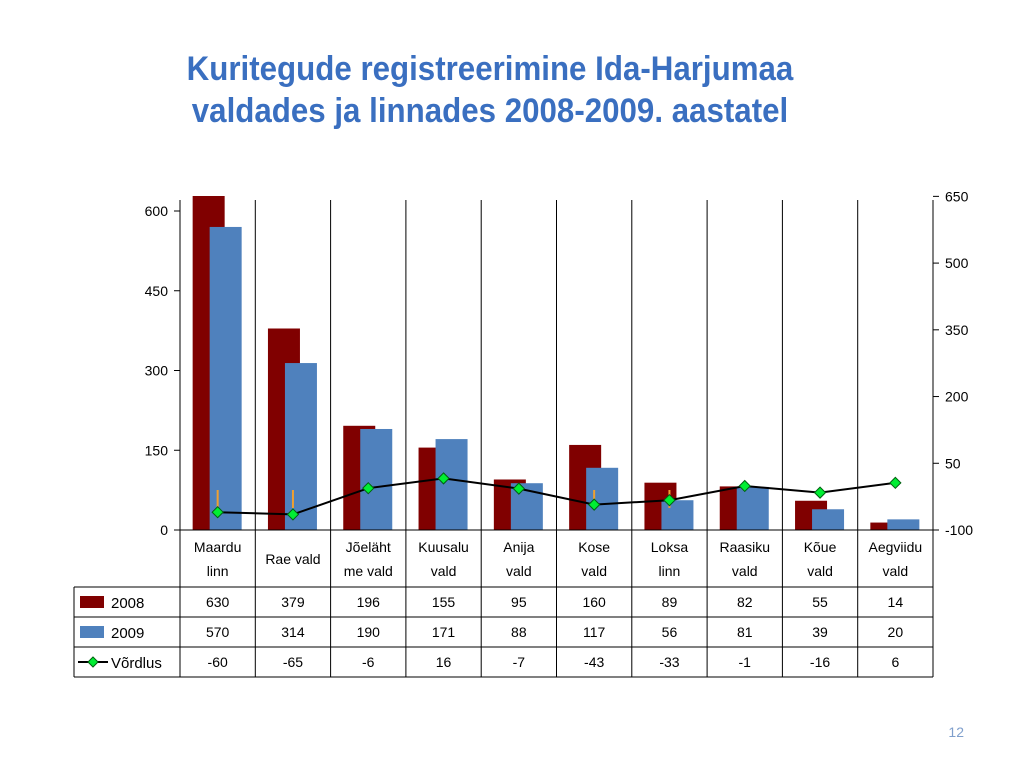 The width and height of the screenshot is (1024, 768). I want to click on table-cell-value: 171, so click(444, 632).